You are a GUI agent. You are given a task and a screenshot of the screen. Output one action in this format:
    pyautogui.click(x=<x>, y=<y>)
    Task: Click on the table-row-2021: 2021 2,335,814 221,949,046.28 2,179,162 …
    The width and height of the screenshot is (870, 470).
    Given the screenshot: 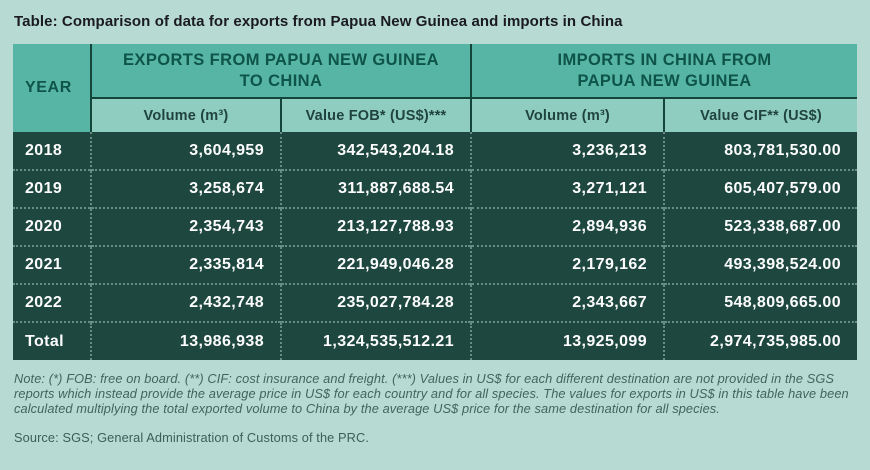 What is the action you would take?
    pyautogui.click(x=435, y=264)
    